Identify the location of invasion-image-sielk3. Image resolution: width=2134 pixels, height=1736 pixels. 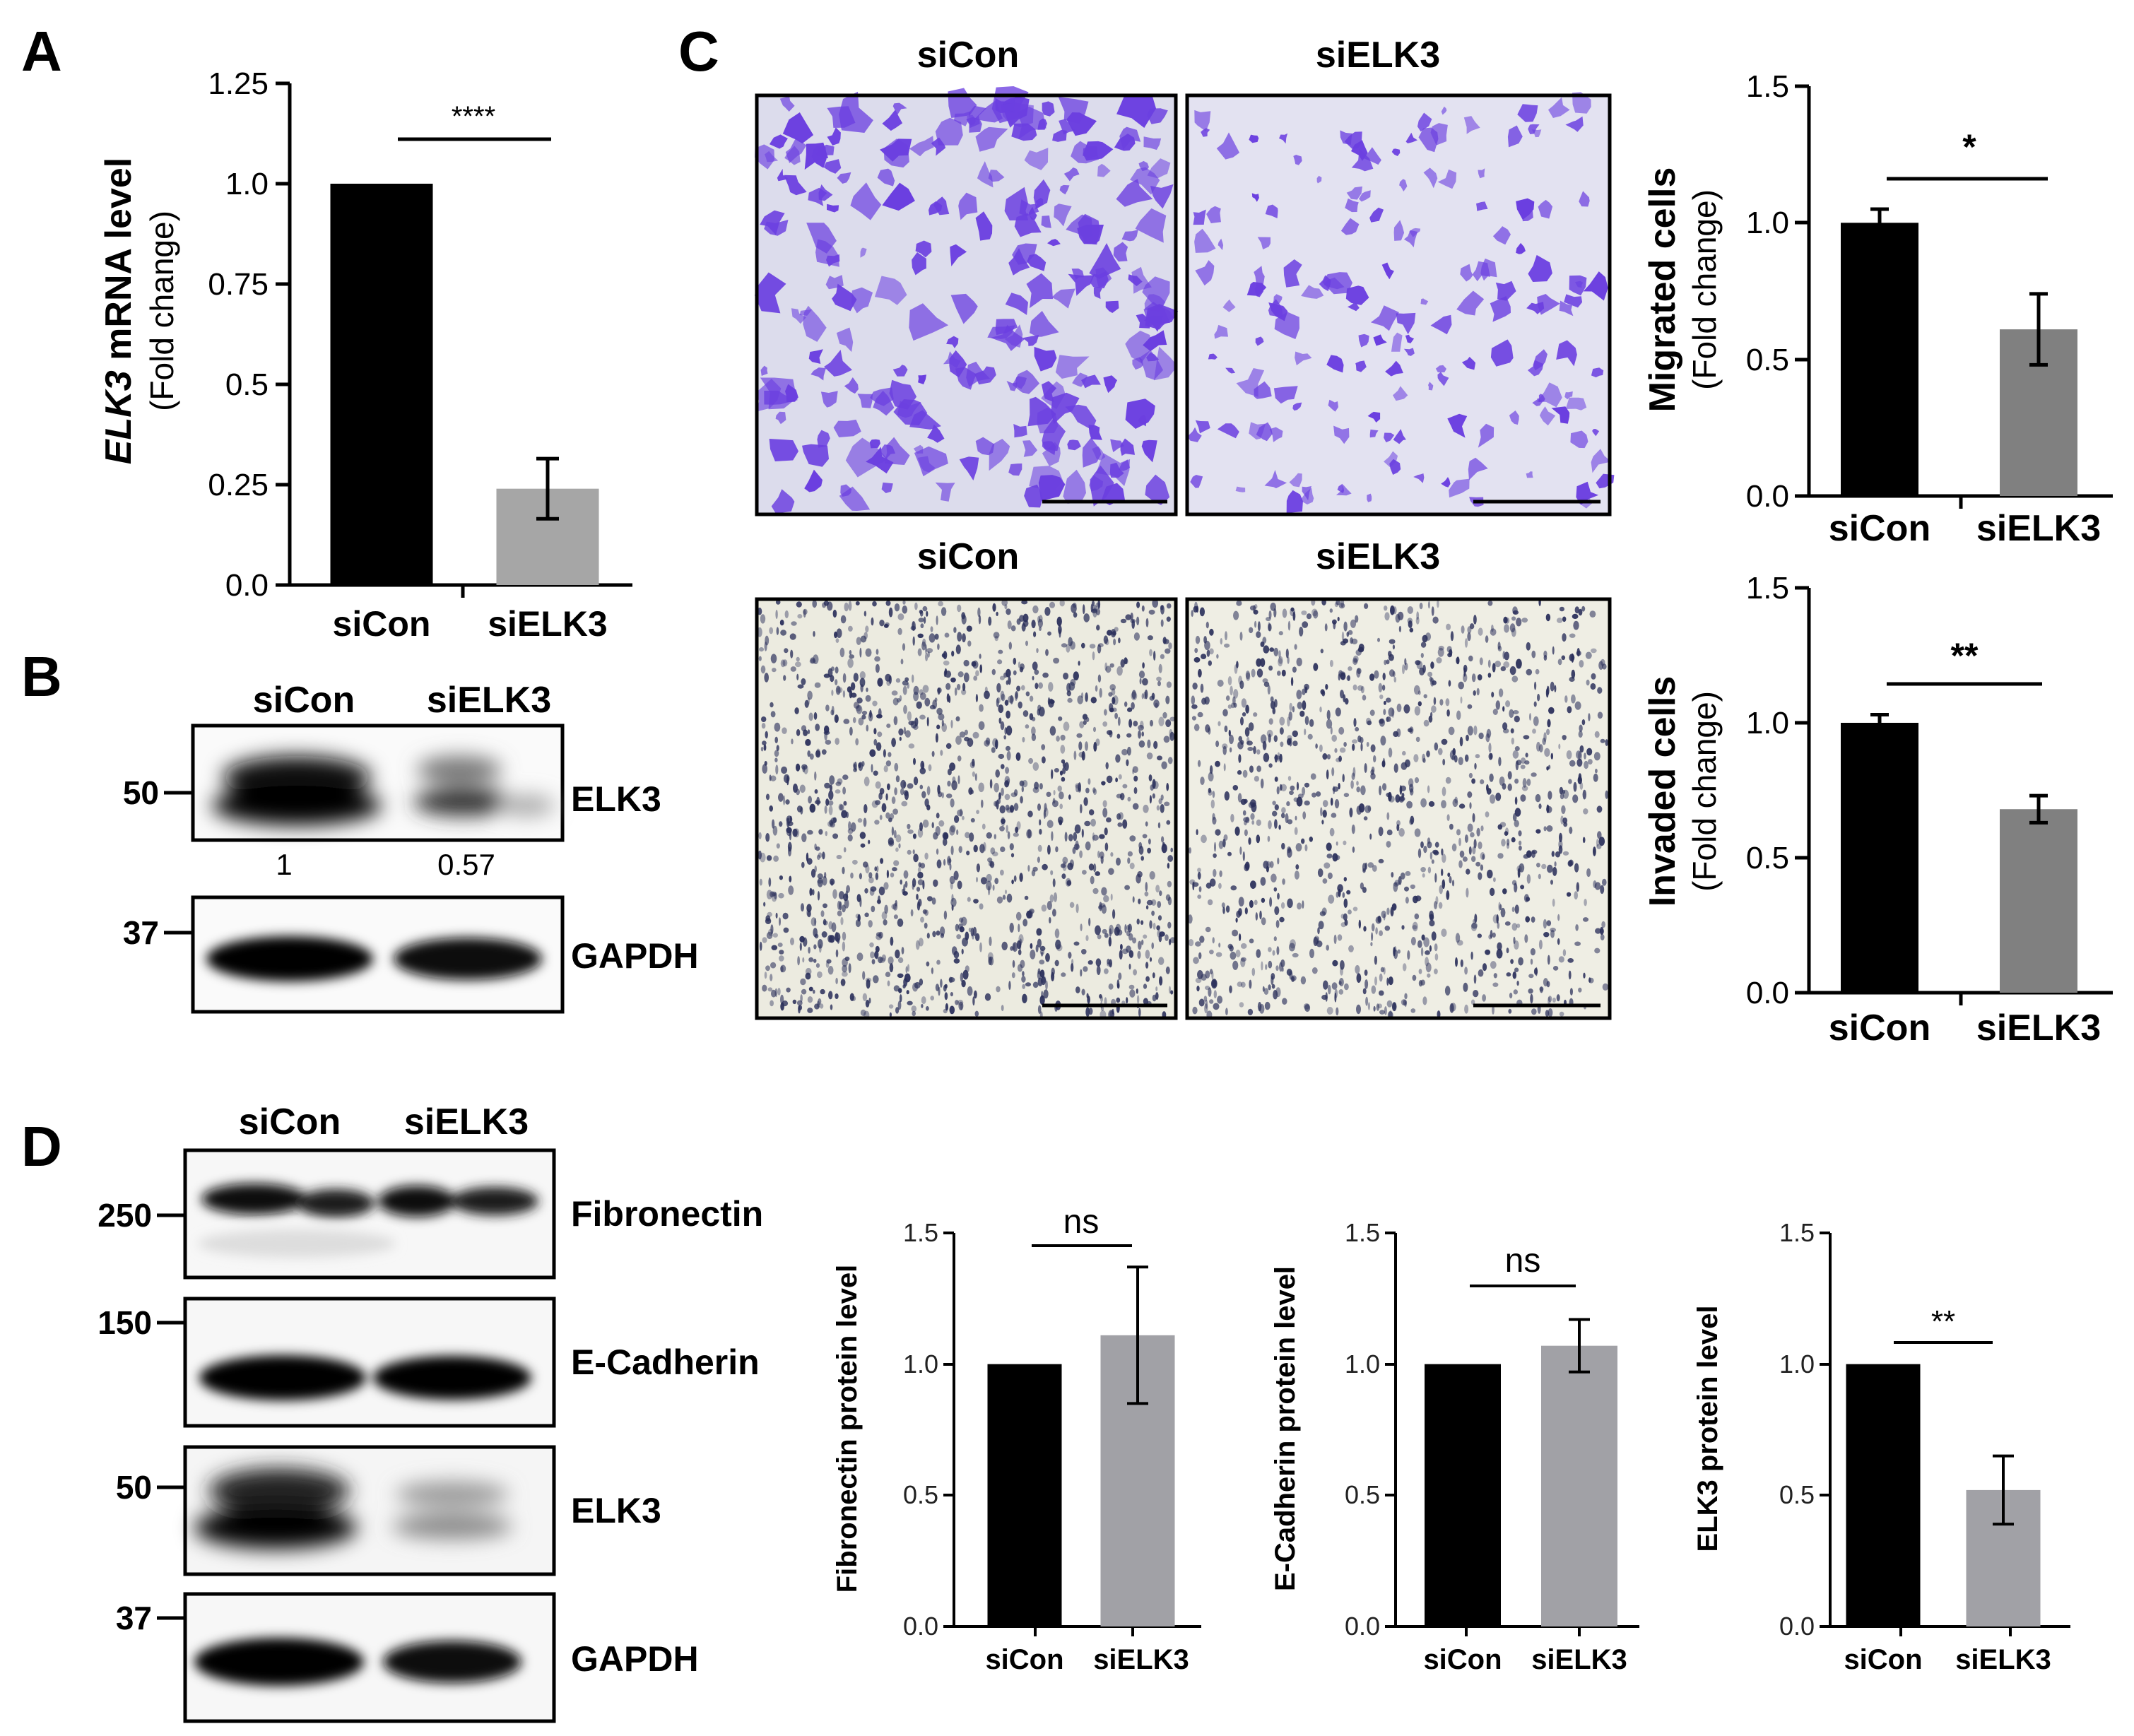
(1398, 808).